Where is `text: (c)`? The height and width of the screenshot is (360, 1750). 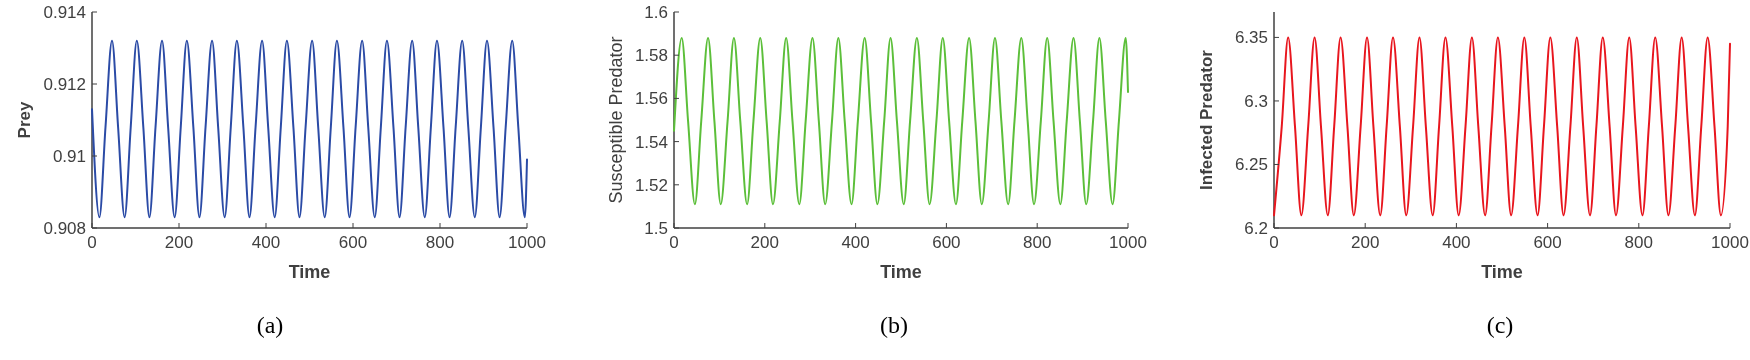 text: (c) is located at coordinates (1500, 325).